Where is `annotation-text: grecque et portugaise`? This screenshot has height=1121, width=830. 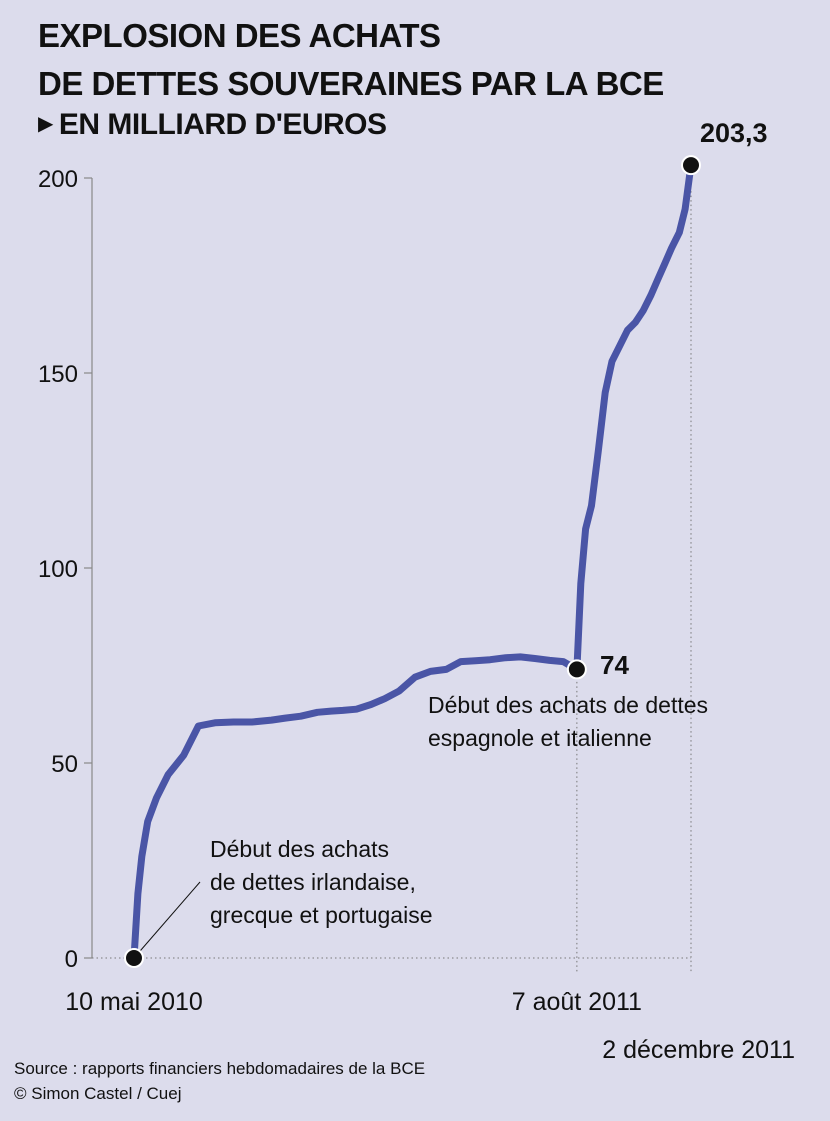 annotation-text: grecque et portugaise is located at coordinates (321, 915).